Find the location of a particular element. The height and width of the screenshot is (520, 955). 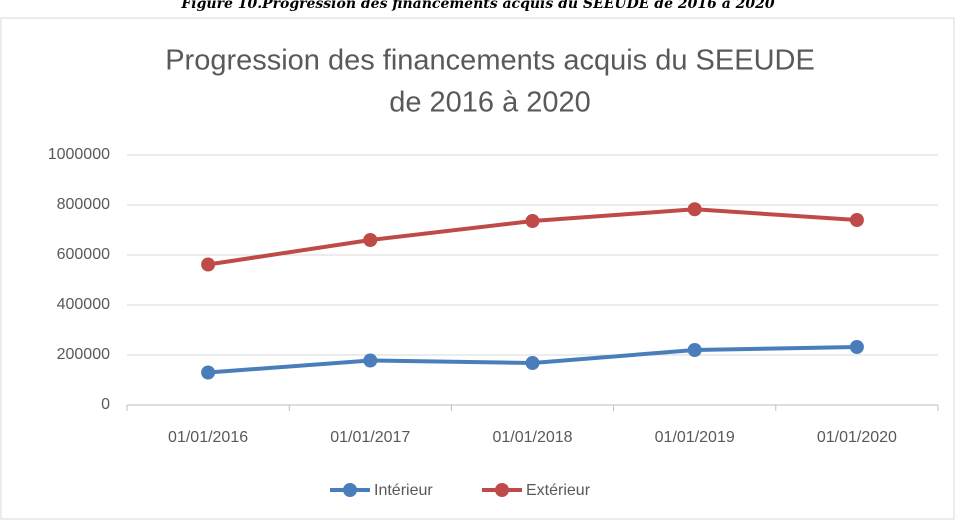

legend-label: Extérieur is located at coordinates (558, 490).